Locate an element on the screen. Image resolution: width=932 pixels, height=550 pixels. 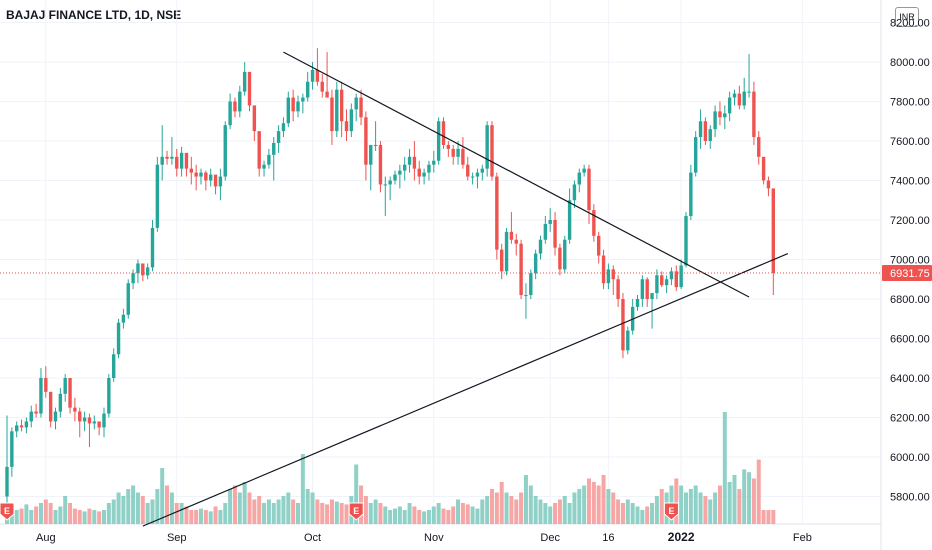
x-tick-label: 16 is located at coordinates (608, 538).